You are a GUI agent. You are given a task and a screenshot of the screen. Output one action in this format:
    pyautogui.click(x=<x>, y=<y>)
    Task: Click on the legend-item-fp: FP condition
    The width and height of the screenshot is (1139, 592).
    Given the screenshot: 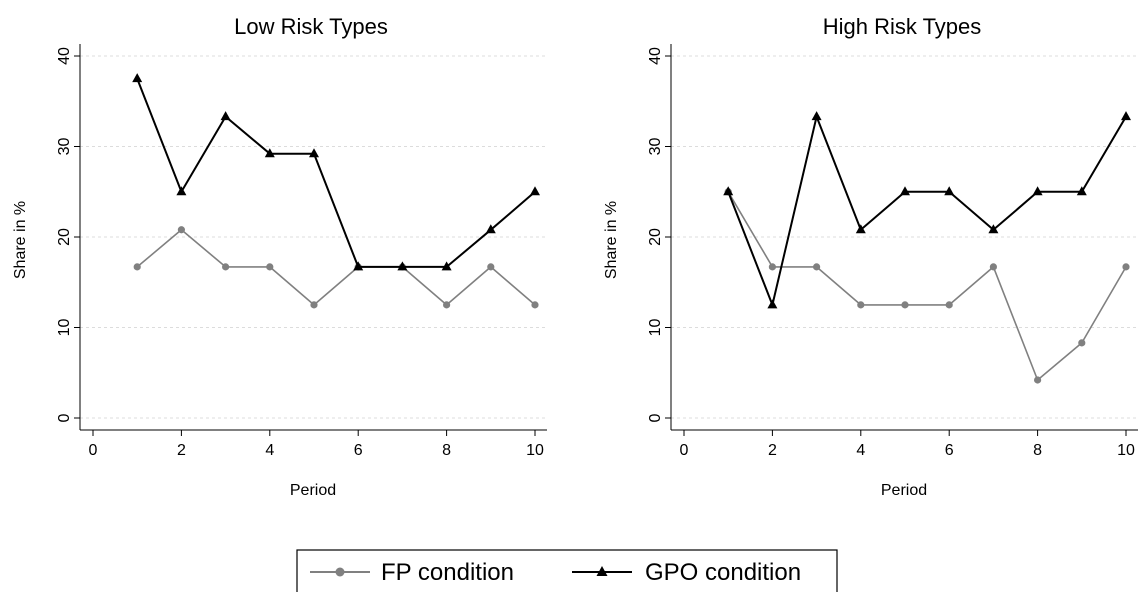 What is the action you would take?
    pyautogui.click(x=412, y=572)
    